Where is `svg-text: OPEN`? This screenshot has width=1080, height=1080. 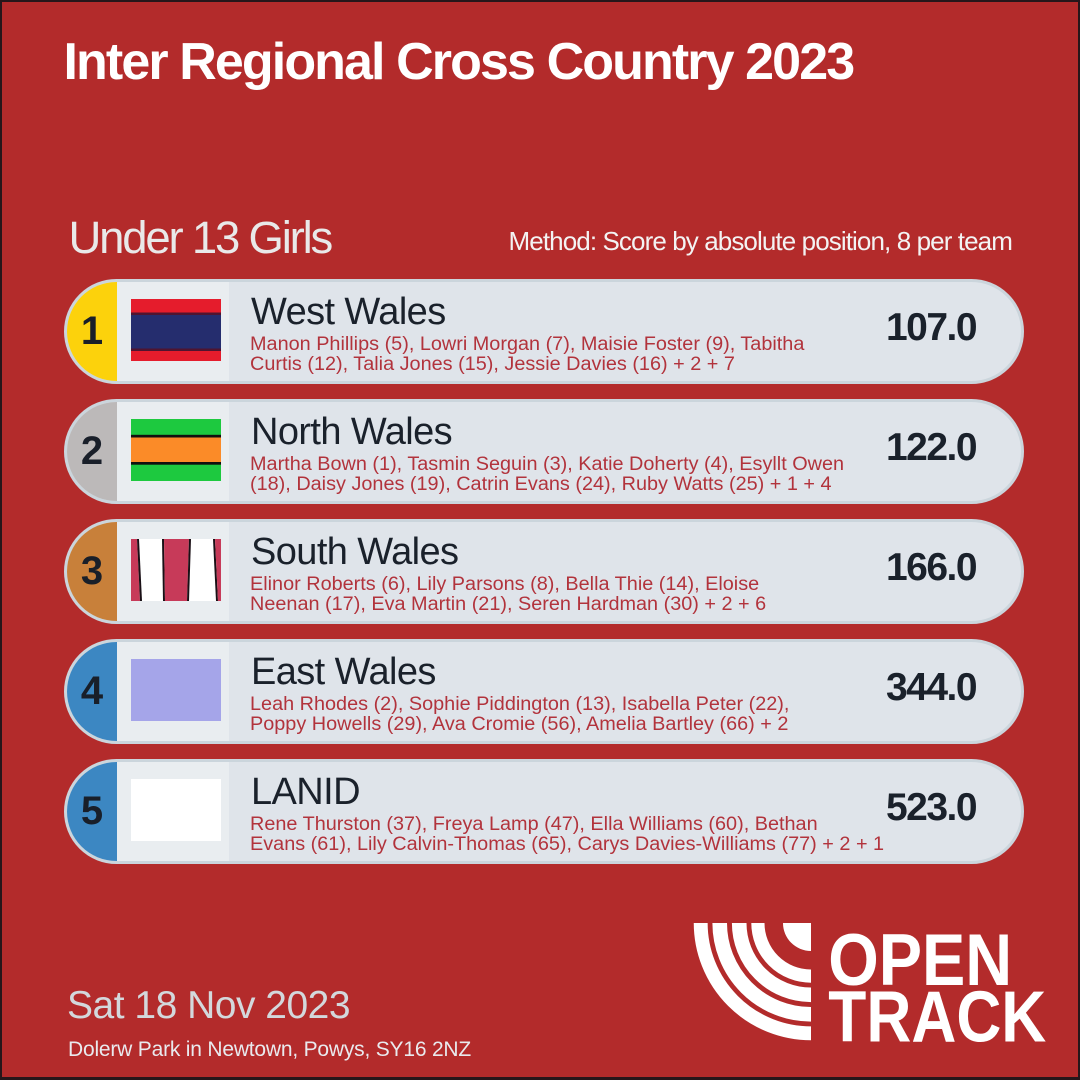
svg-text: OPEN is located at coordinates (920, 959).